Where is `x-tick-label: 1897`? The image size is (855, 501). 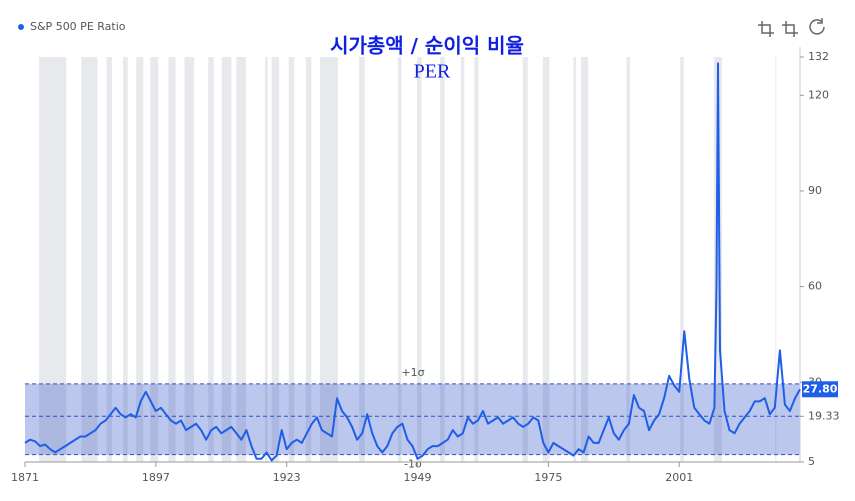 x-tick-label: 1897 is located at coordinates (156, 477).